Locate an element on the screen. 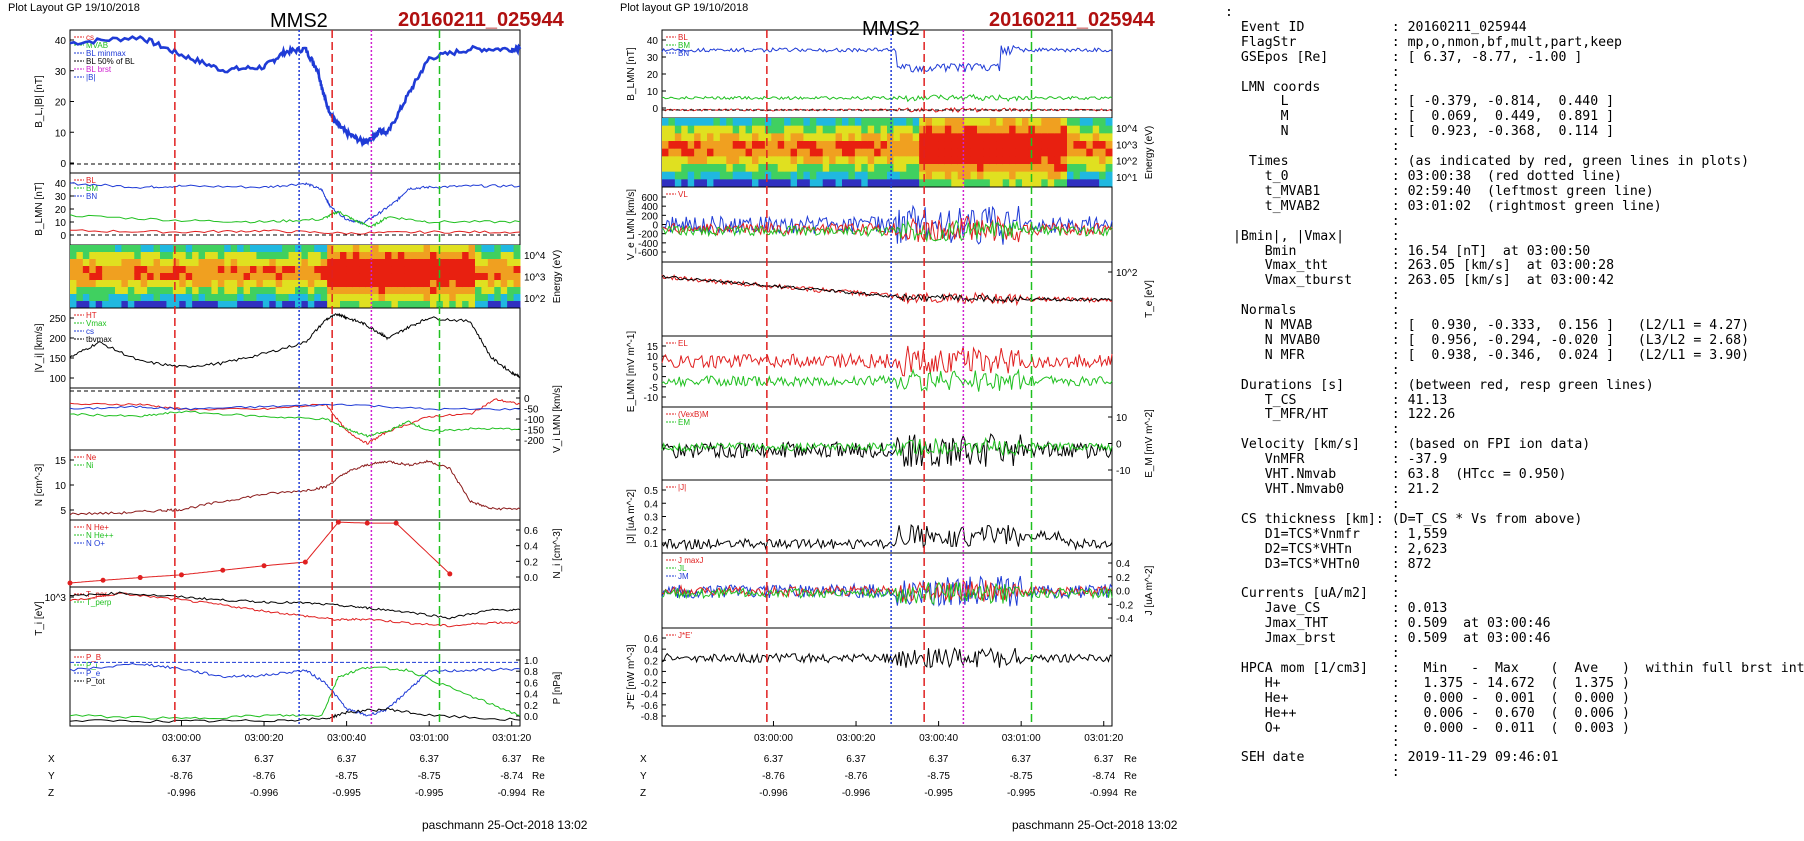 This screenshot has width=1804, height=841. x-tick-label: 03:01:20 is located at coordinates (1103, 738).